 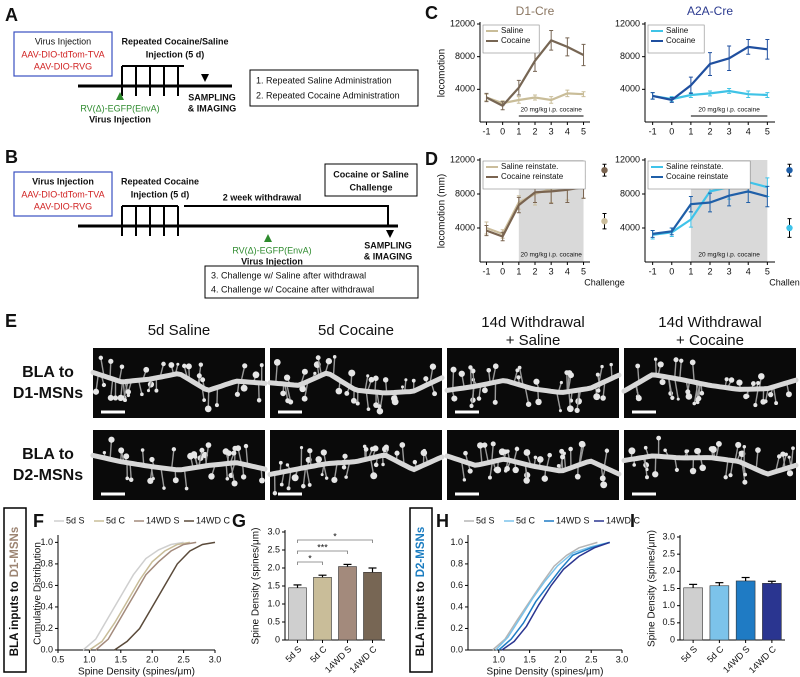 What do you see at coordinates (174, 41) in the screenshot?
I see `injection-label: Repeated Cocaine/Saline` at bounding box center [174, 41].